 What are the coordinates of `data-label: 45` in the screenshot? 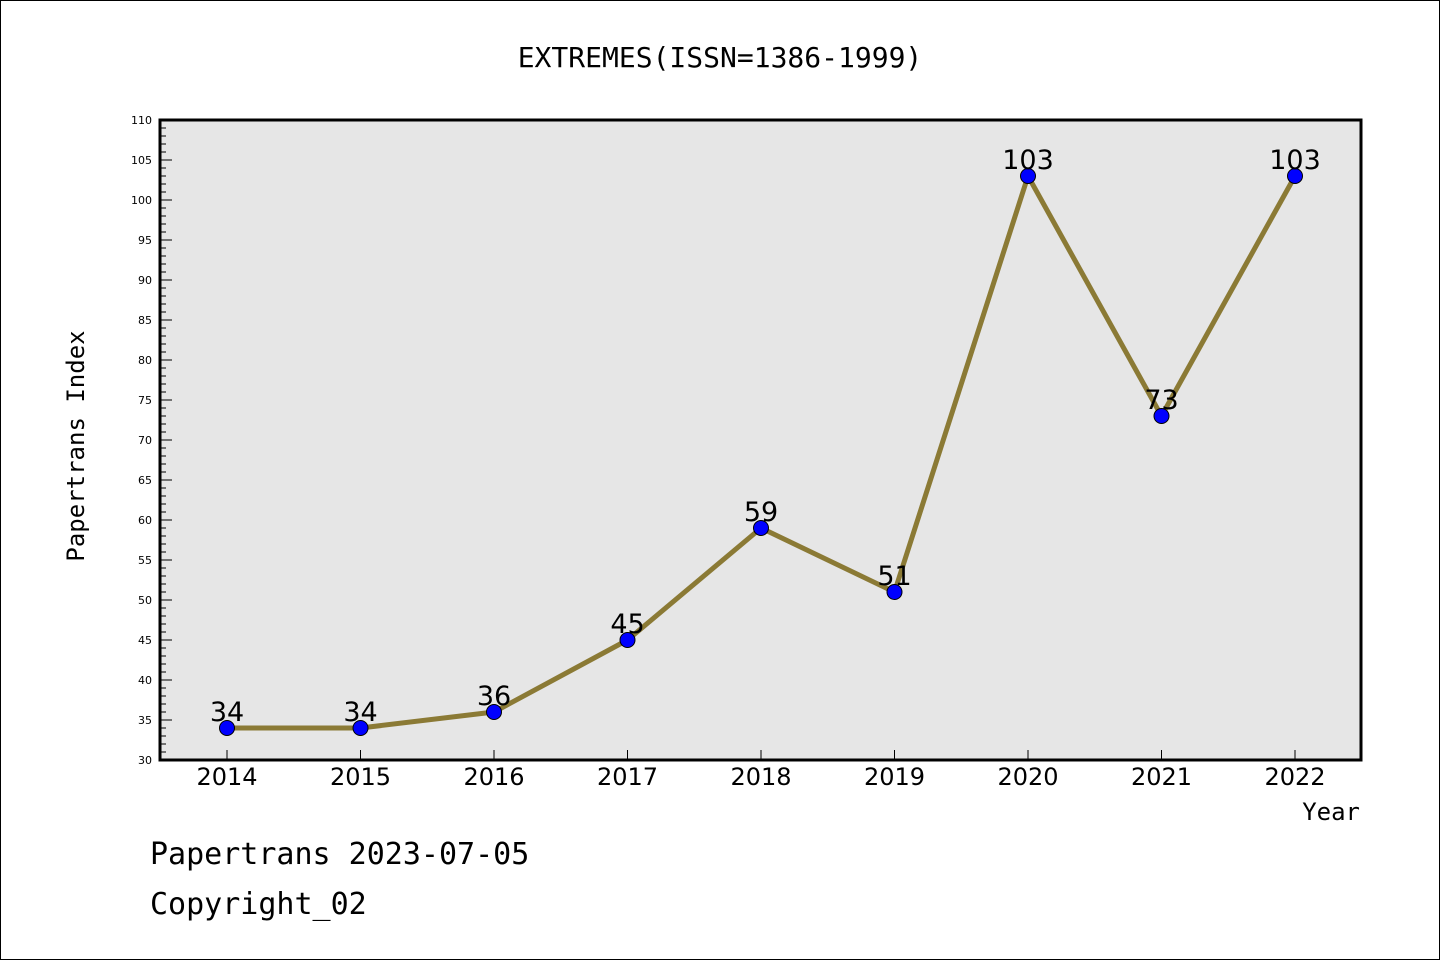 It's located at (627, 624).